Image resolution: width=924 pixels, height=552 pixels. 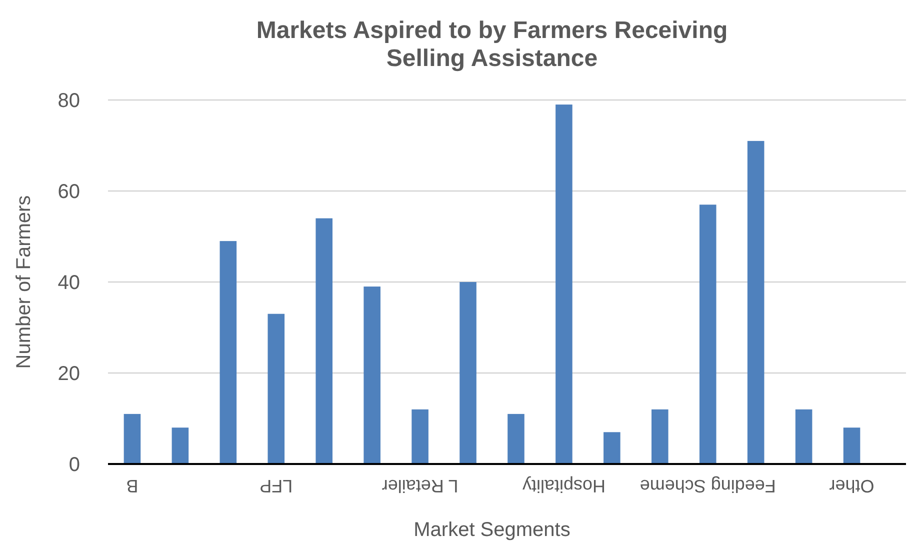 I want to click on x-tick-label: B, so click(x=132, y=486).